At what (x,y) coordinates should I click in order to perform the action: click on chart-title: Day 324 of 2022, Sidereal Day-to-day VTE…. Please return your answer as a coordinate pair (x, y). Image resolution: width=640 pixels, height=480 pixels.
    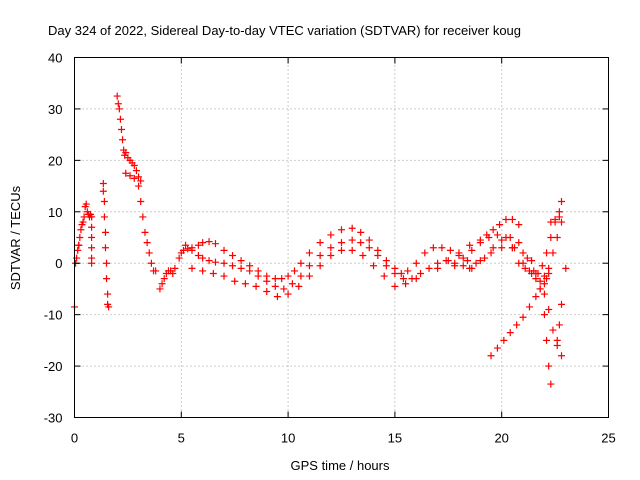
    Looking at the image, I should click on (284, 30).